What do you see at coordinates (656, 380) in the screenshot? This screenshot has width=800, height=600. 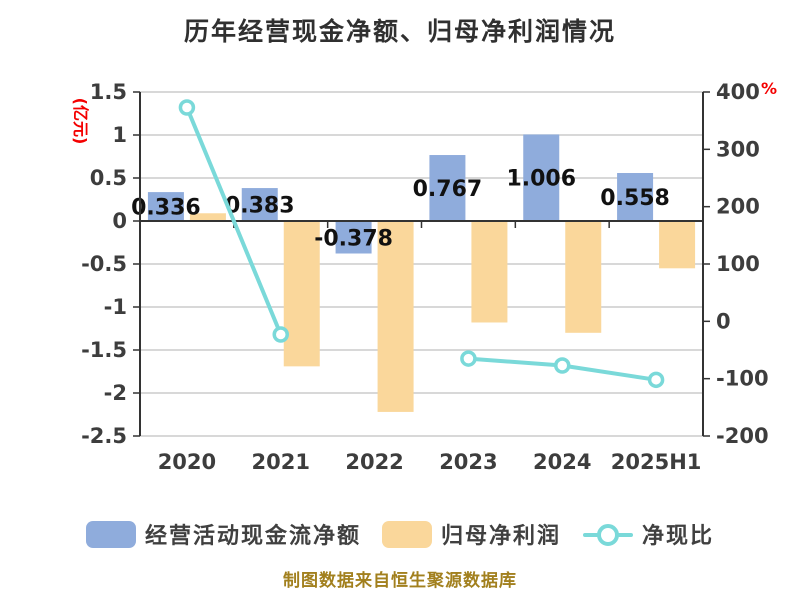 I see `line-marker-2025H1` at bounding box center [656, 380].